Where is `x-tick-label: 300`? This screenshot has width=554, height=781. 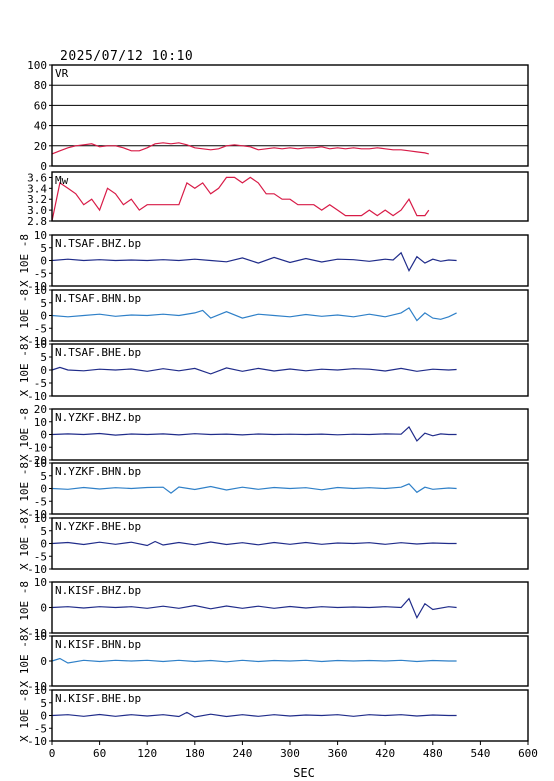
x-tick-label: 300 is located at coordinates (290, 753).